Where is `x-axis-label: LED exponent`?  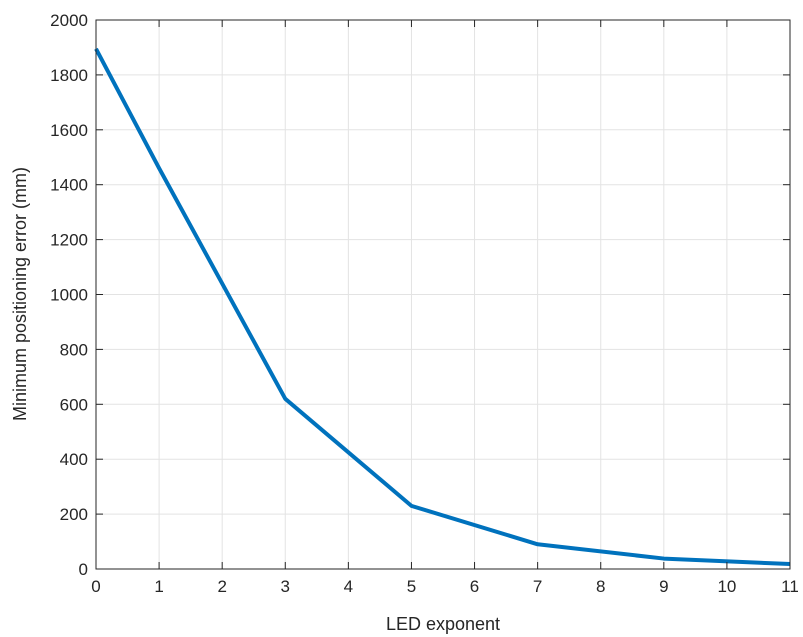 x-axis-label: LED exponent is located at coordinates (443, 624).